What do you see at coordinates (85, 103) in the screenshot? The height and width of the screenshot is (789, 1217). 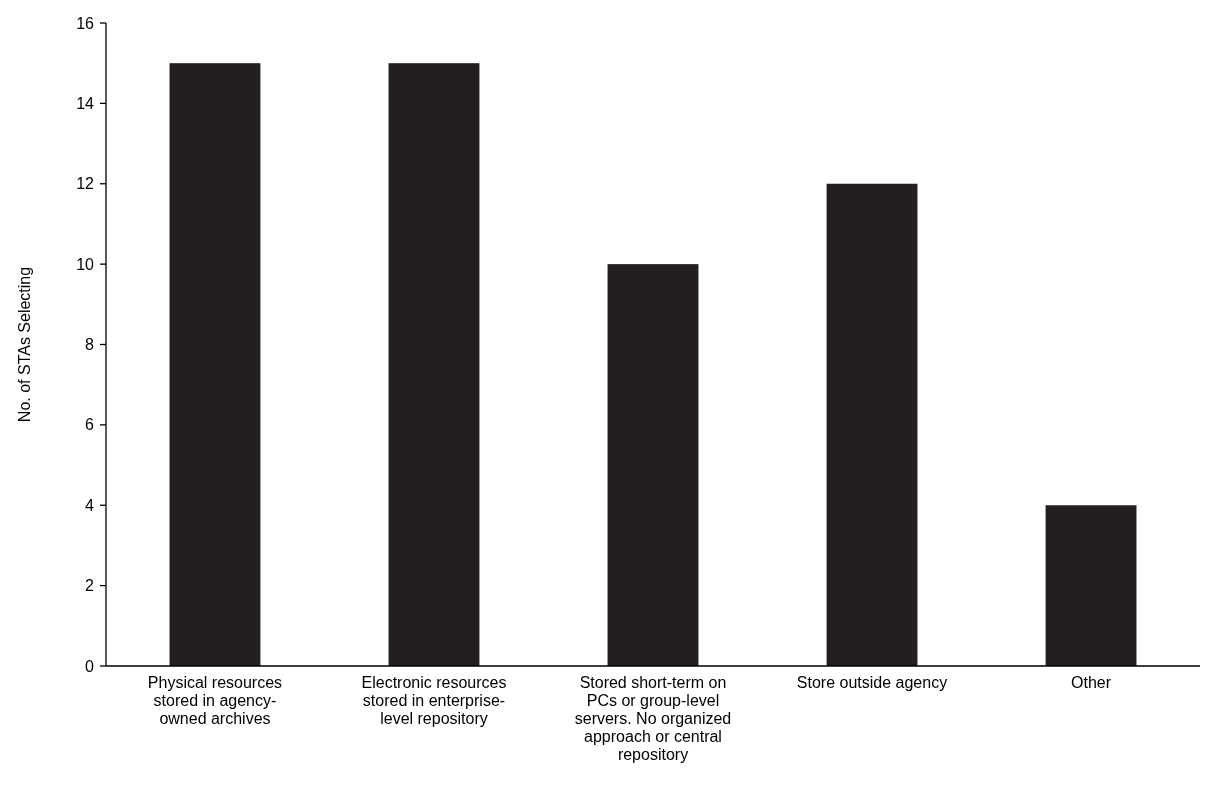 I see `y-tick-label: 14` at bounding box center [85, 103].